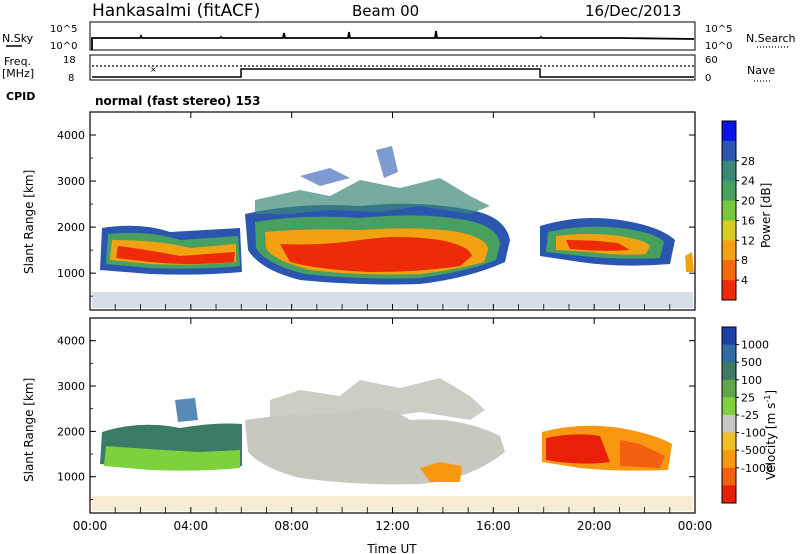 The height and width of the screenshot is (554, 800). Describe the element at coordinates (71, 431) in the screenshot. I see `velocity-y-tick-label: 2000` at that location.